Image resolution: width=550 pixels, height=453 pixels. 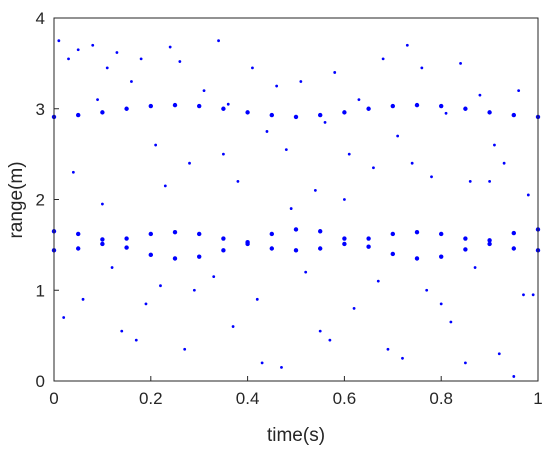 What do you see at coordinates (151, 398) in the screenshot?
I see `x-tick-label: 0.2` at bounding box center [151, 398].